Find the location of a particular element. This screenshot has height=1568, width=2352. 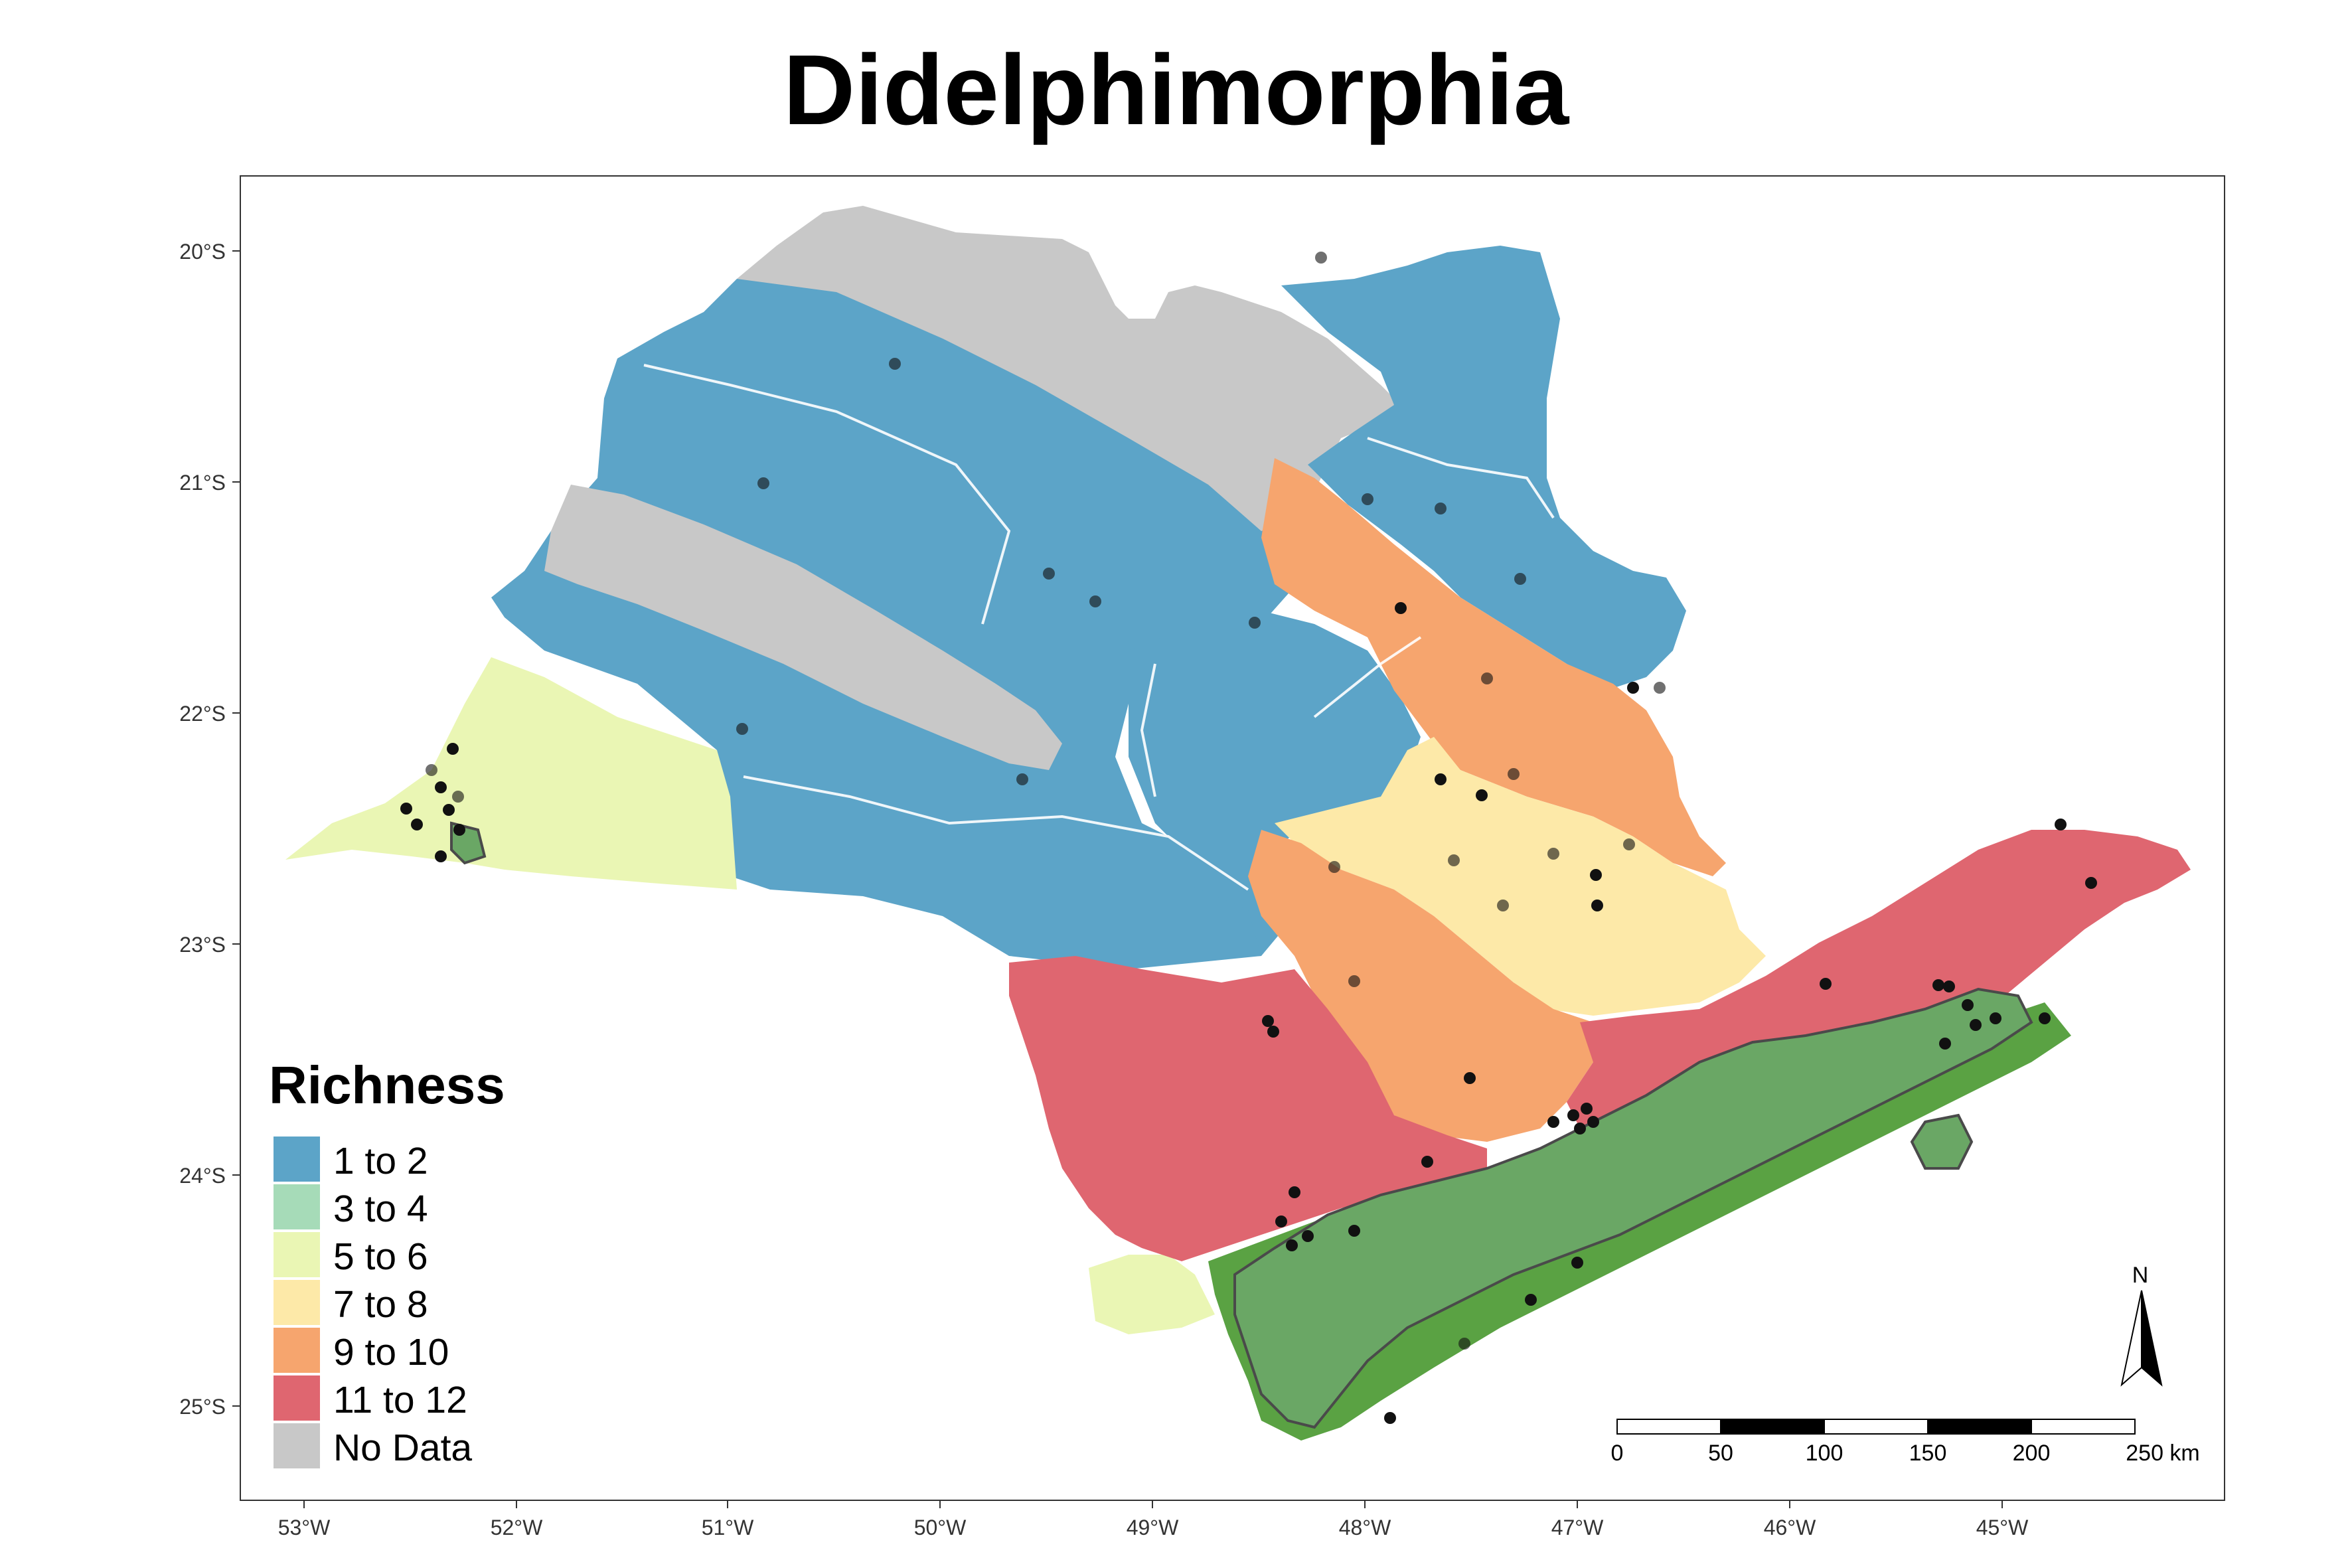

basin-boundaries is located at coordinates (1099, 627).